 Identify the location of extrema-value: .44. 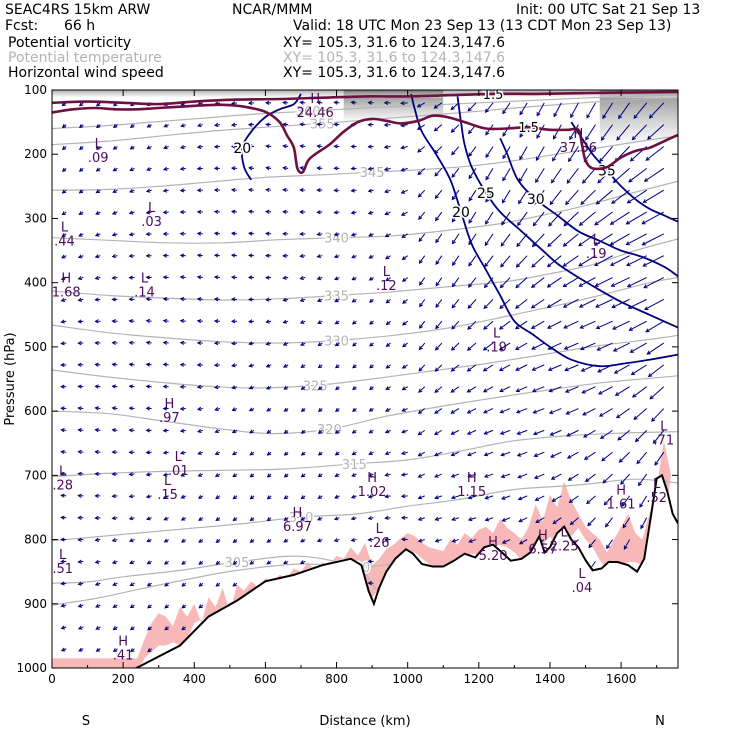
(64, 241).